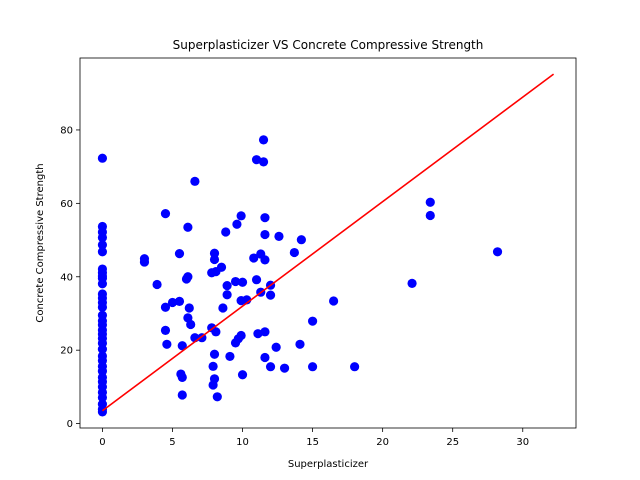  Describe the element at coordinates (66, 351) in the screenshot. I see `y-tick-label: 20` at that location.